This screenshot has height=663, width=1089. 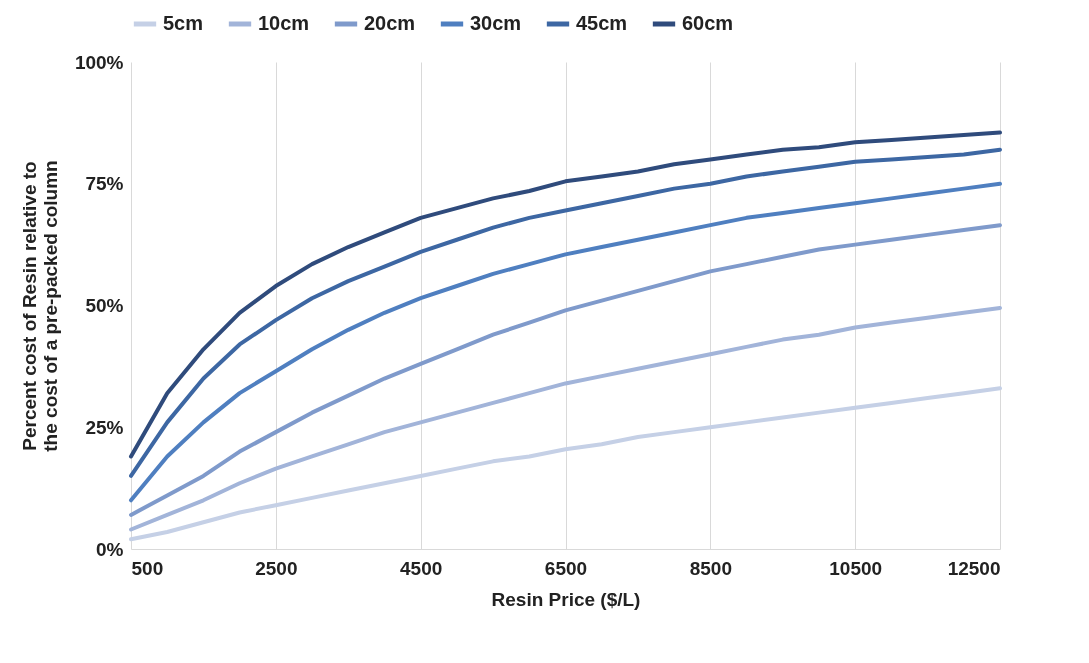 I want to click on y-tick-label: 75%, so click(x=104, y=184).